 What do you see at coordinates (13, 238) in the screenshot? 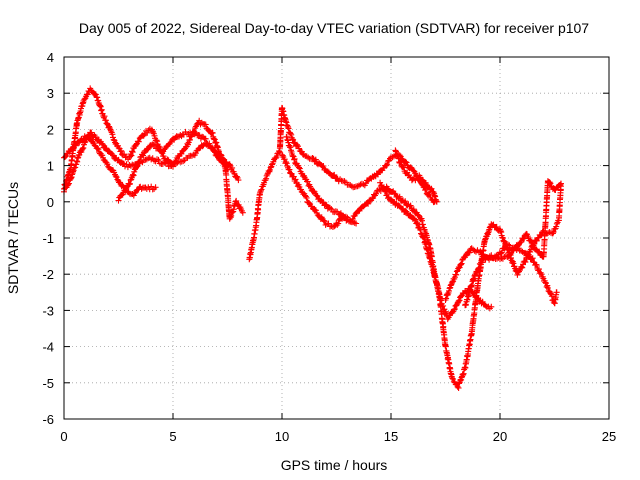
I see `y-axis-label: SDTVAR / TECUs` at bounding box center [13, 238].